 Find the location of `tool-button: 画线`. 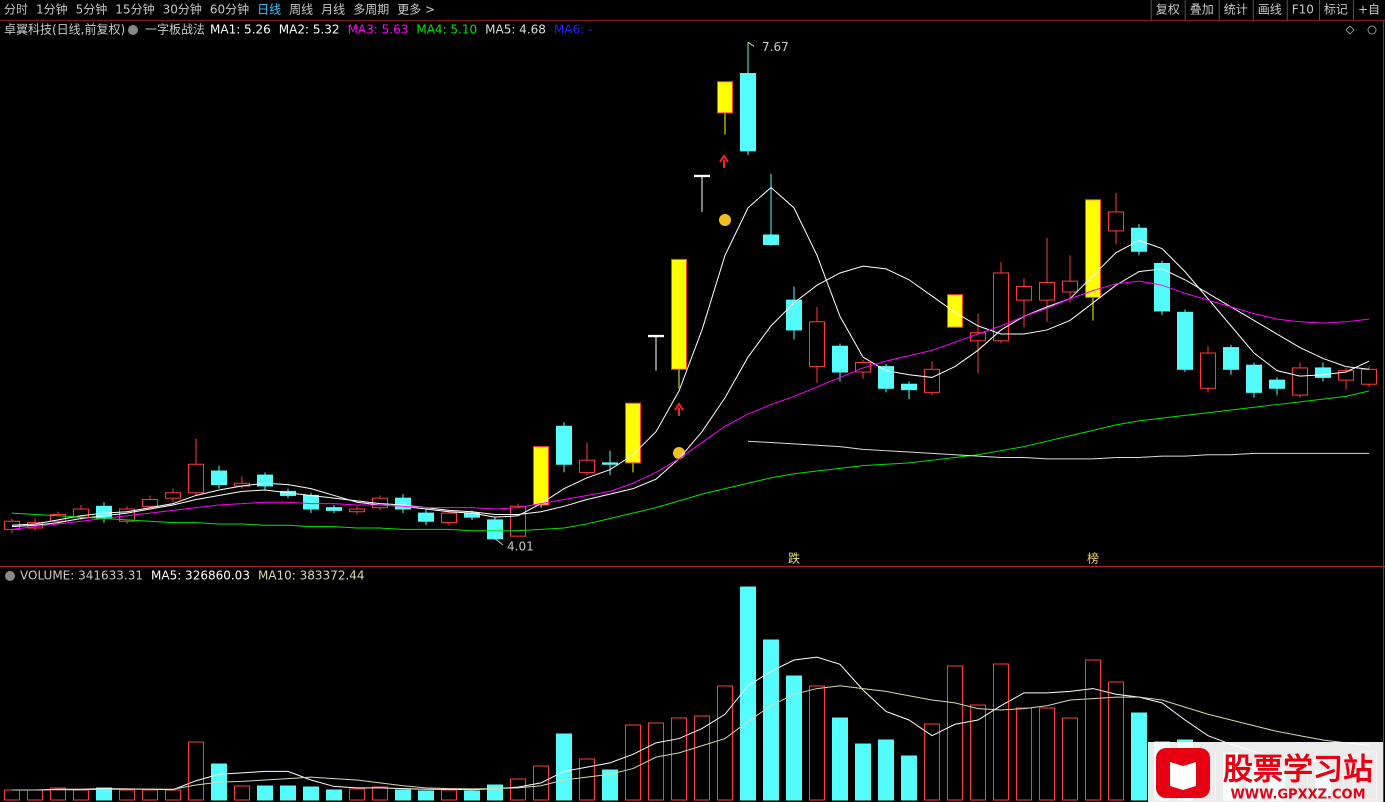

tool-button: 画线 is located at coordinates (1270, 10).